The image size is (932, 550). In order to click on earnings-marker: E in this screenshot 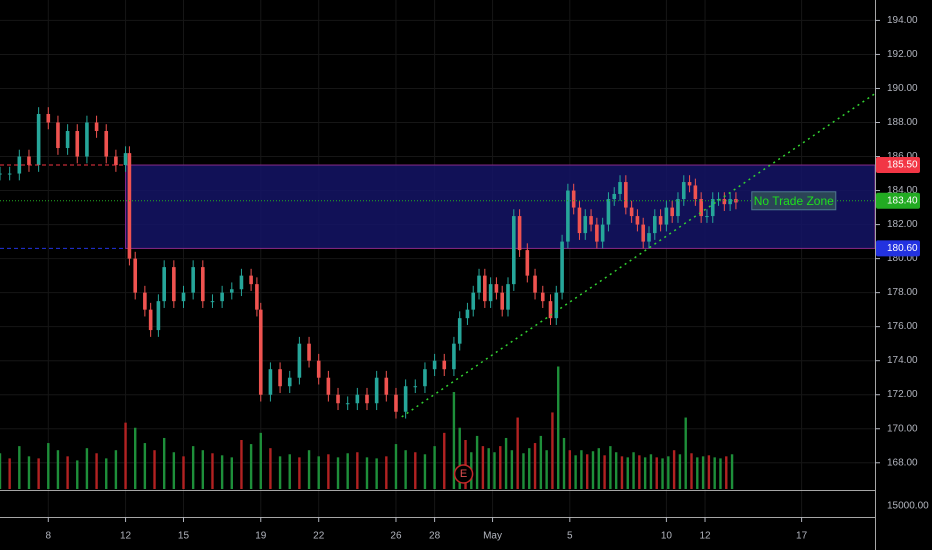, I will do `click(463, 474)`.